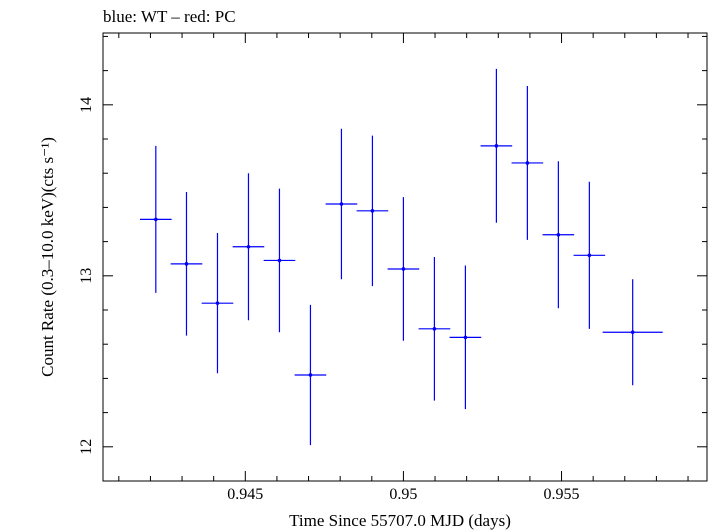  Describe the element at coordinates (169, 16) in the screenshot. I see `chart-title: blue: WT – red: PC` at that location.